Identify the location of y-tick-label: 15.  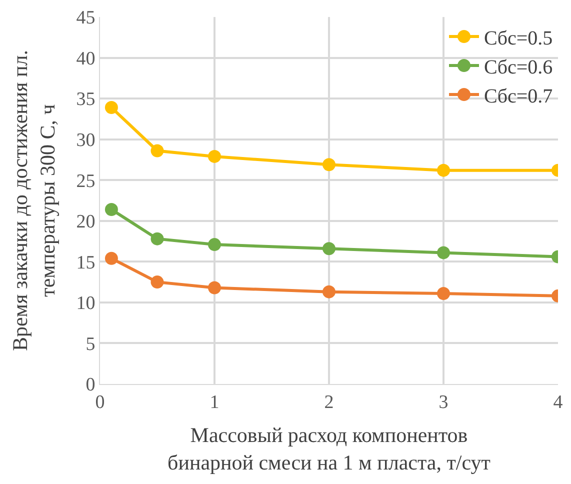
(86, 263).